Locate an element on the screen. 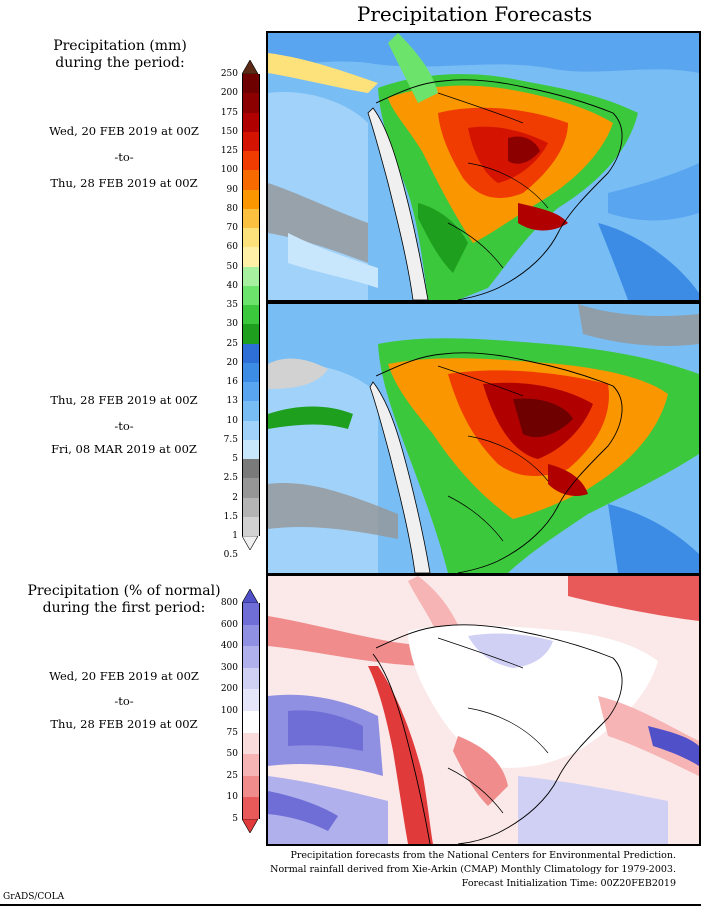 The image size is (701, 906). percent-of-normal-colorbar: 800 600 400 300 200 100 75 50 25 10 5 is located at coordinates (240, 711).